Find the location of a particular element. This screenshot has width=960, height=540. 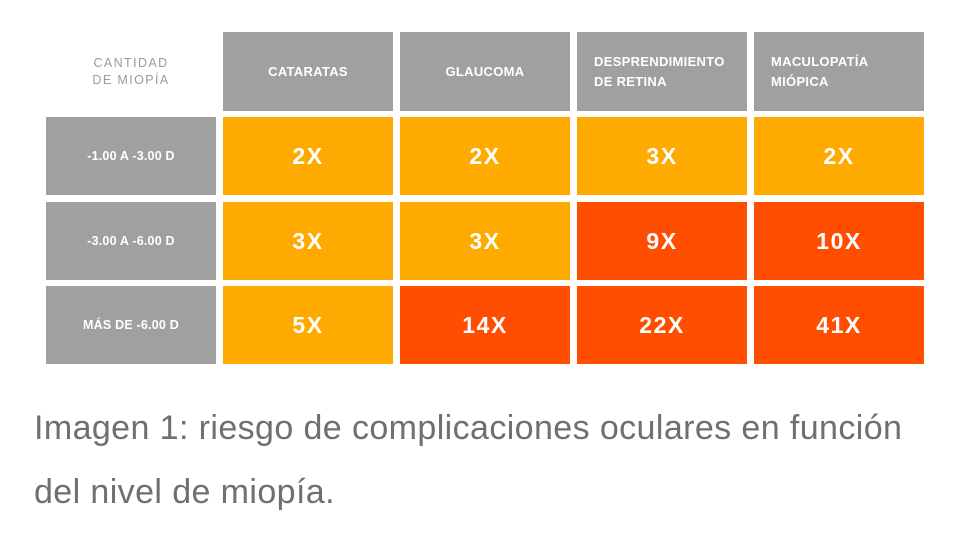

risk-cell: 10X is located at coordinates (839, 241).